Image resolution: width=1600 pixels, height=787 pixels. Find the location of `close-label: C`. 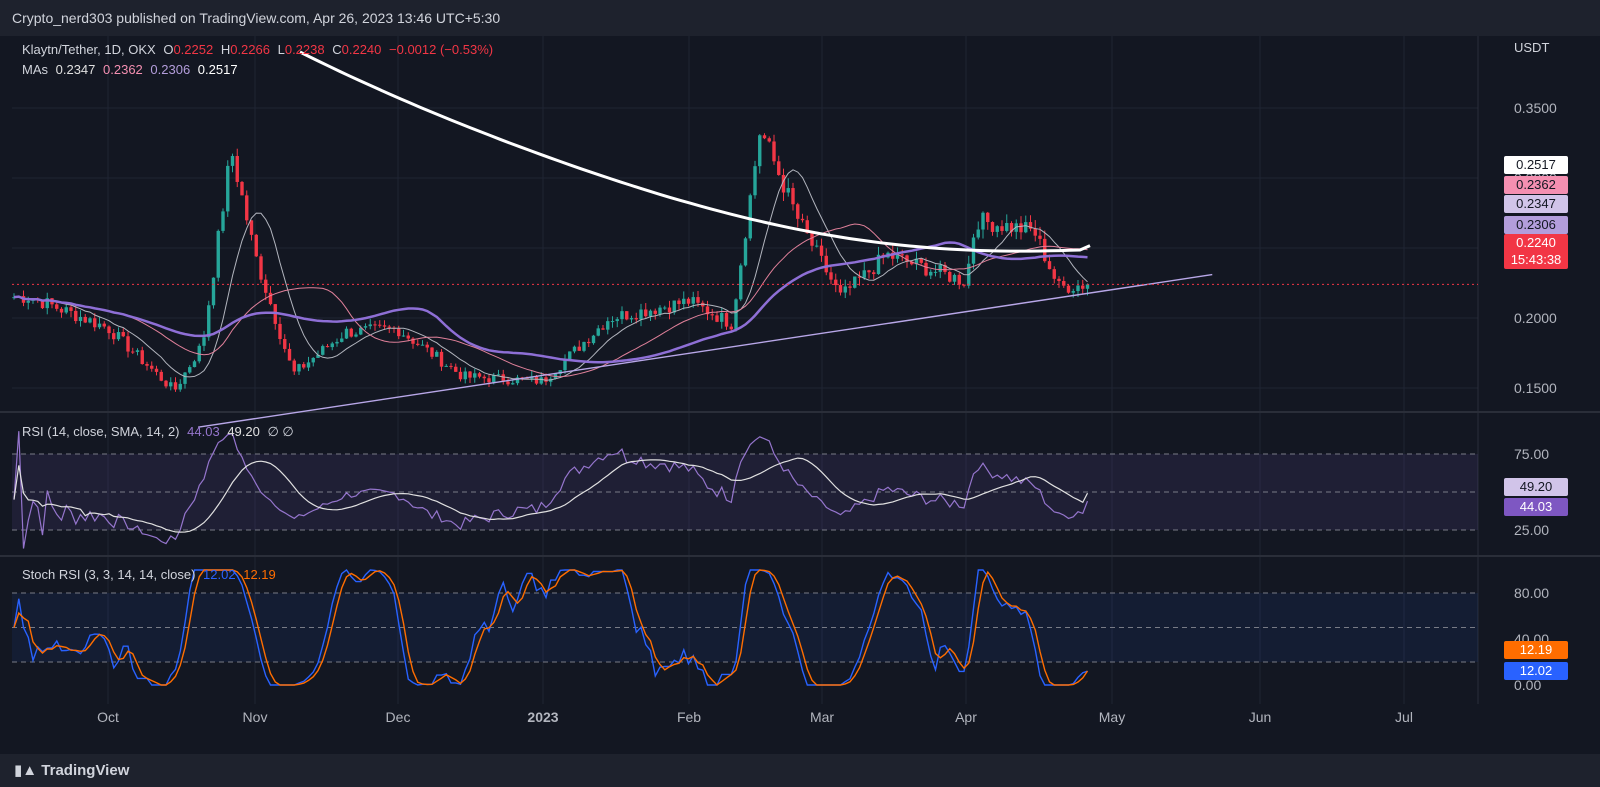

close-label: C is located at coordinates (337, 49).